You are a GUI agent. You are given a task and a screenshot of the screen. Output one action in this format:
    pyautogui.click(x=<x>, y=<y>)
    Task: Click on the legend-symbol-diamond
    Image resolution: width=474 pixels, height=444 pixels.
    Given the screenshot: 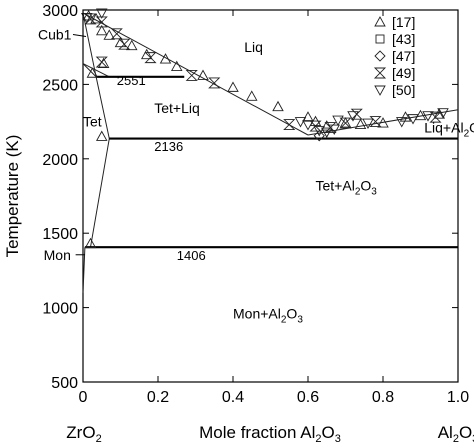 What is the action you would take?
    pyautogui.click(x=380, y=56)
    